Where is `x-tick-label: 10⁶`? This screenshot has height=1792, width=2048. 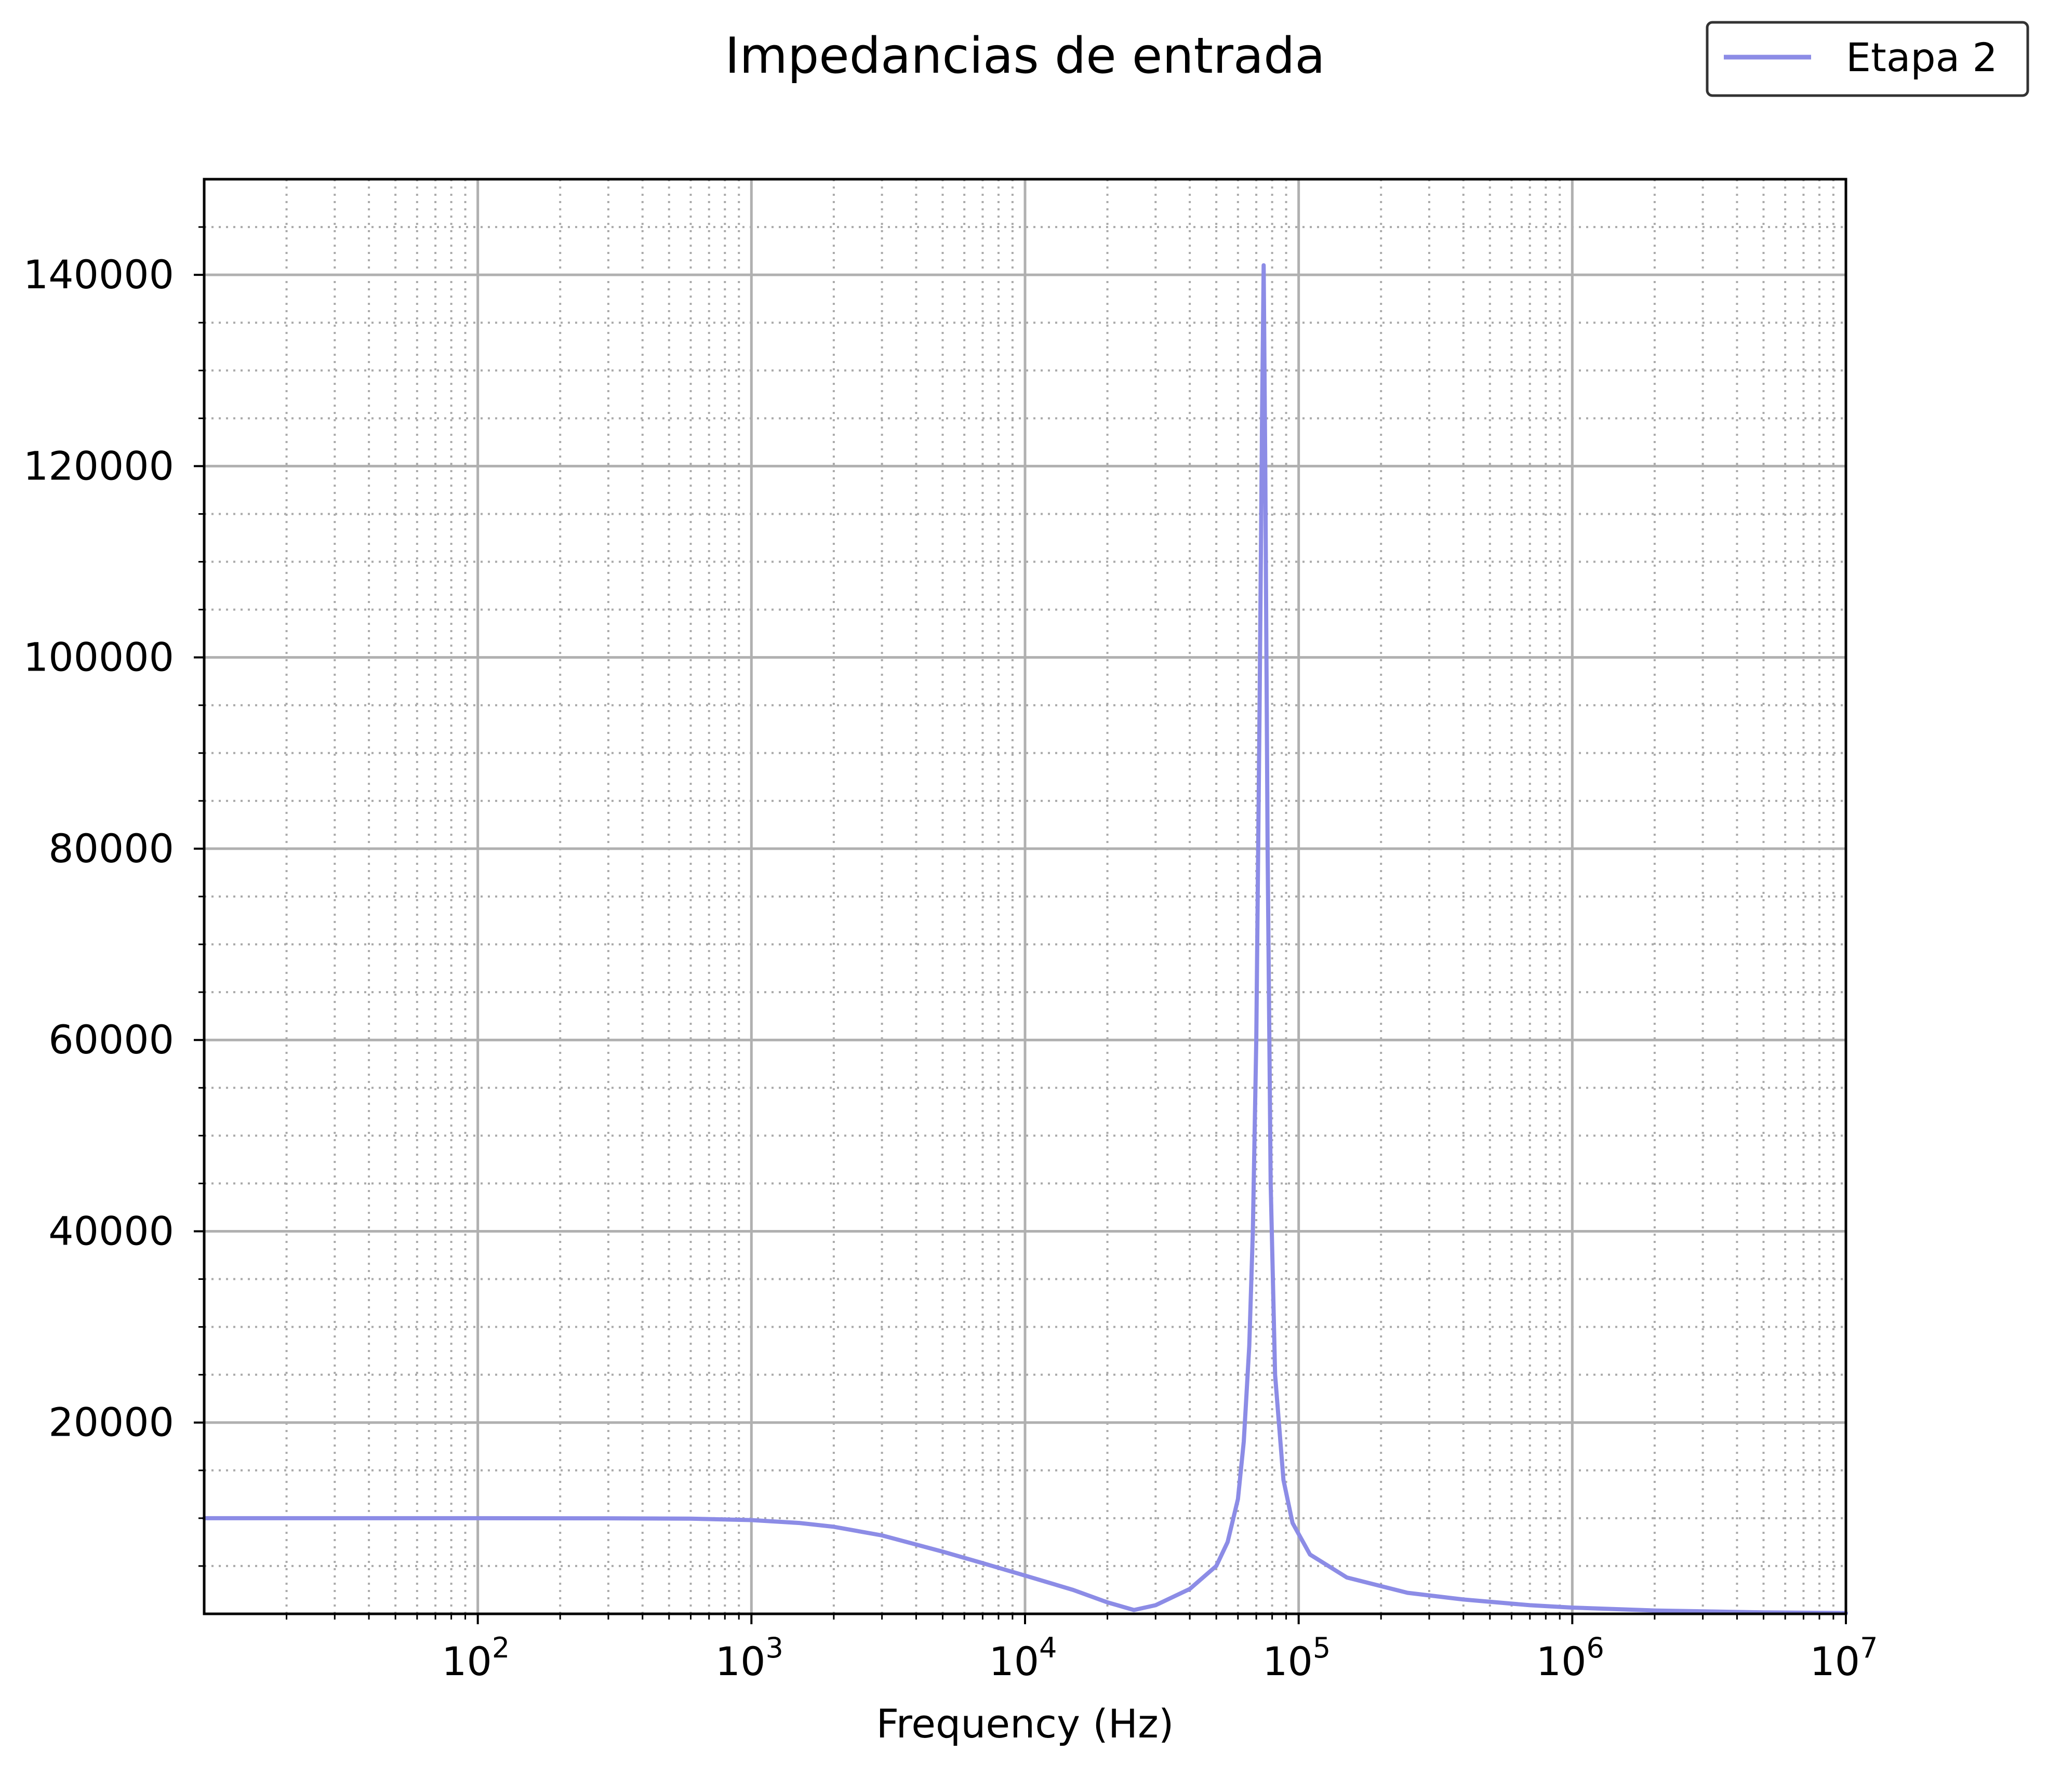
x-tick-label: 10⁶ is located at coordinates (1570, 1657).